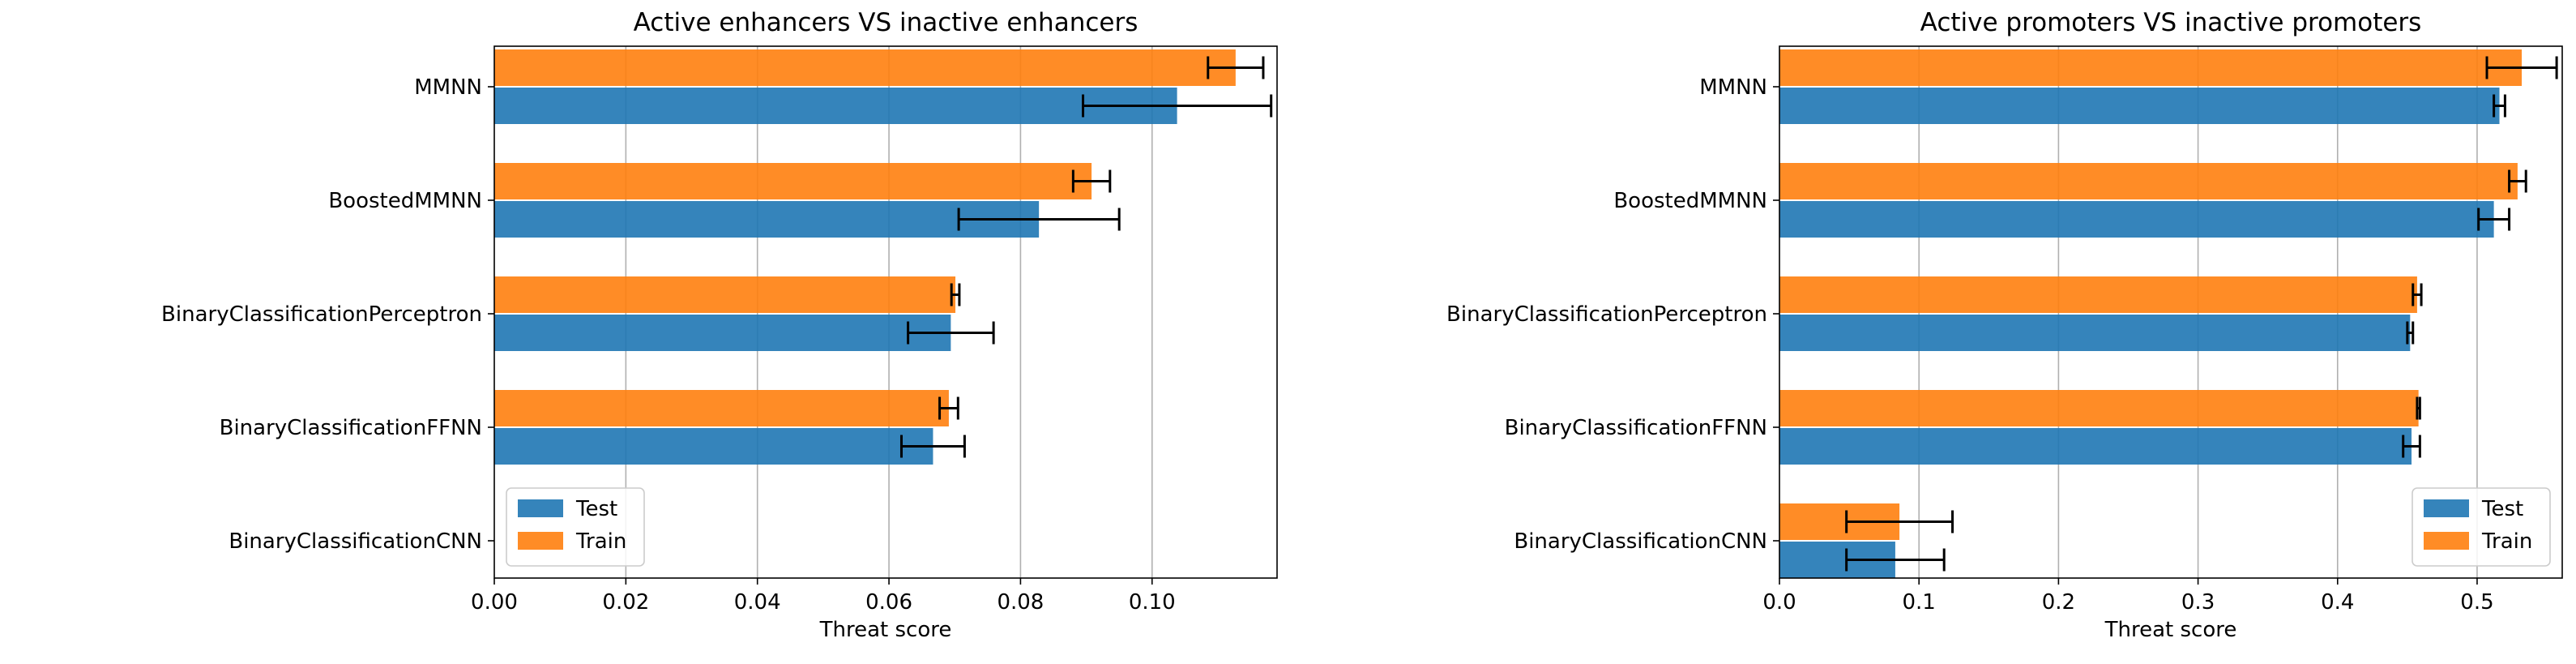 Image resolution: width=2576 pixels, height=664 pixels. I want to click on x-tick-label: 0.1, so click(1919, 602).